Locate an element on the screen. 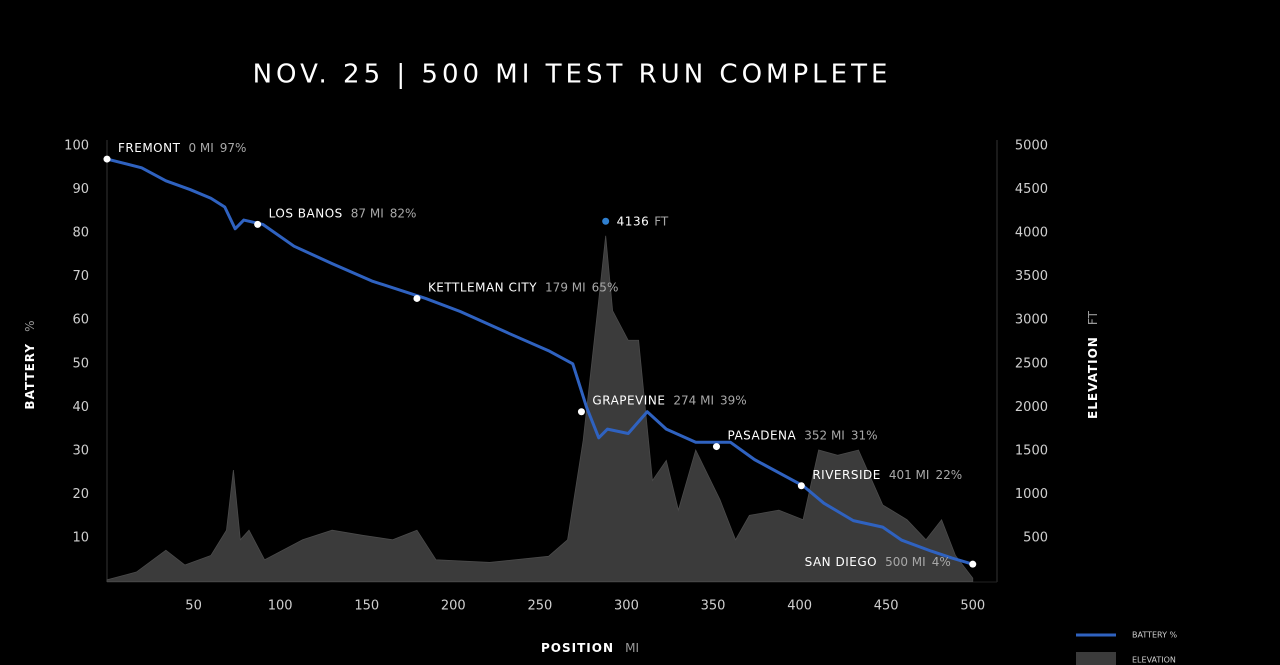 Image resolution: width=1280 pixels, height=665 pixels. milestone-distance: 274 MI is located at coordinates (693, 400).